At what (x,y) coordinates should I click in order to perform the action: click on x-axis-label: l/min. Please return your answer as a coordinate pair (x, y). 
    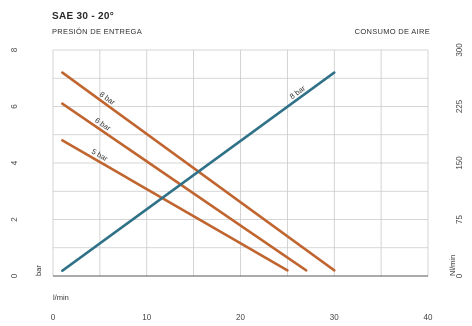
    Looking at the image, I should click on (61, 297).